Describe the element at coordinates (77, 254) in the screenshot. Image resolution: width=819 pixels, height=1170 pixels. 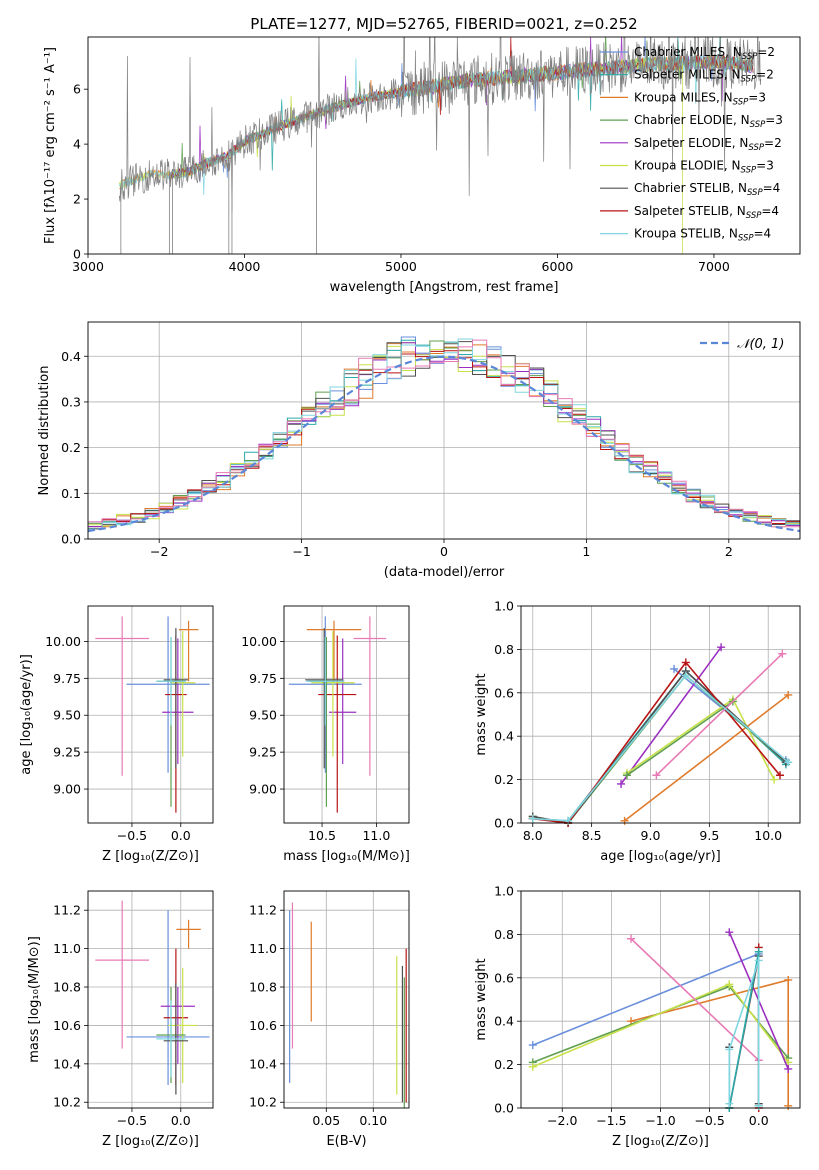
I see `y-tick-label: 0` at that location.